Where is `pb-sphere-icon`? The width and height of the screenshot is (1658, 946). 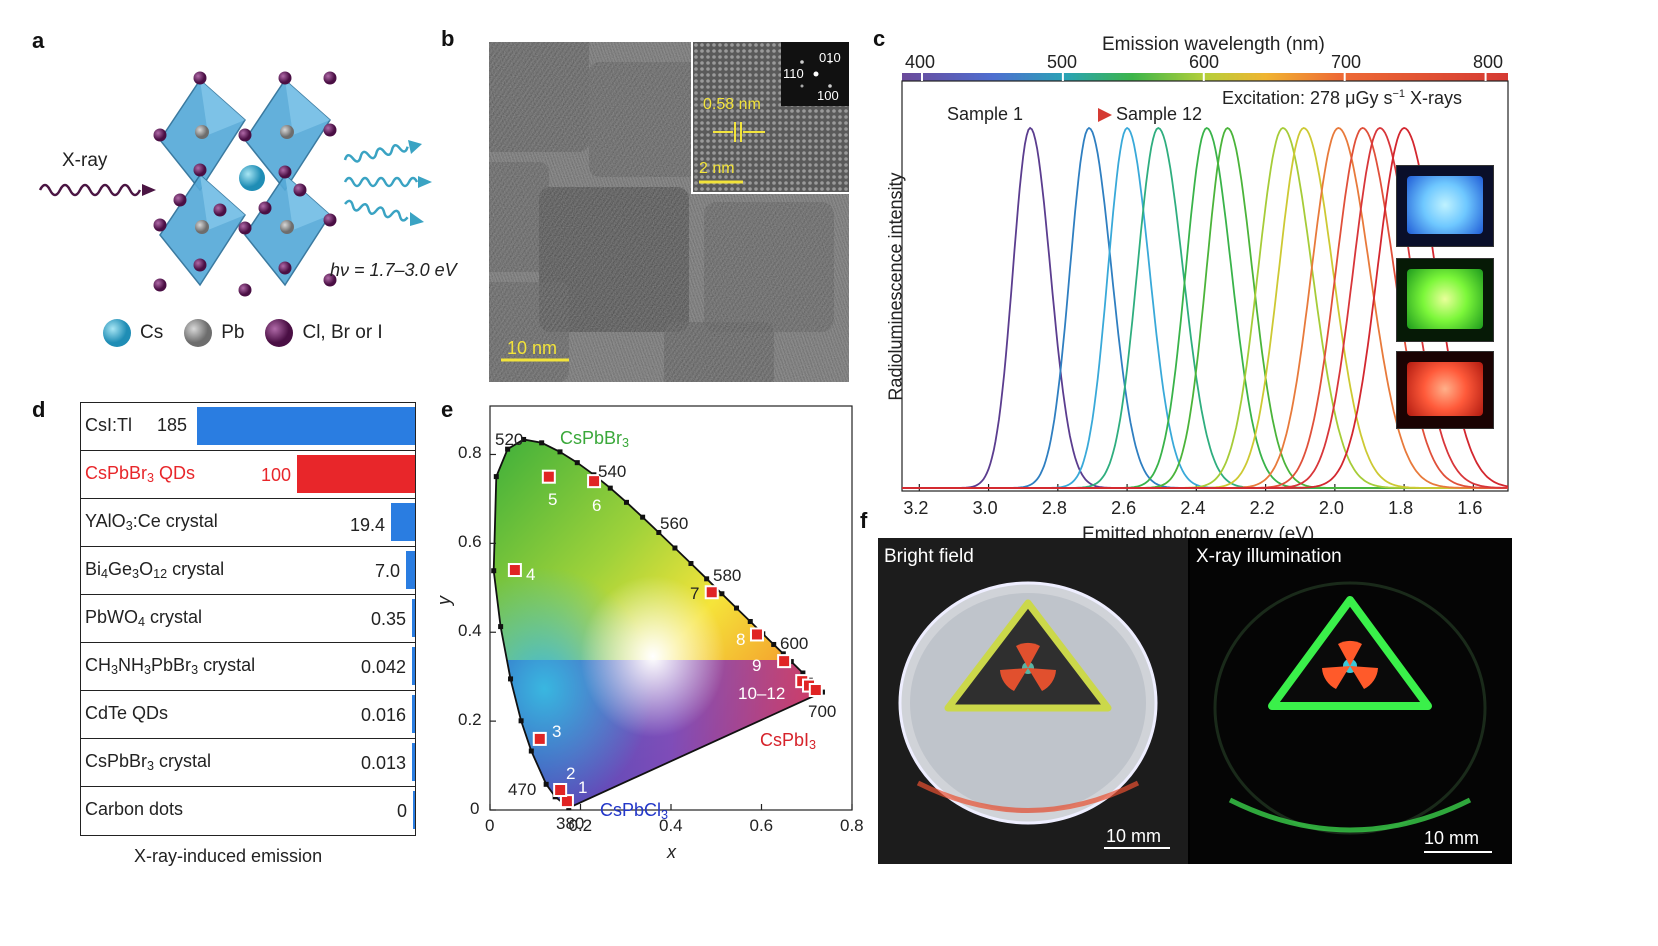 pb-sphere-icon is located at coordinates (198, 333).